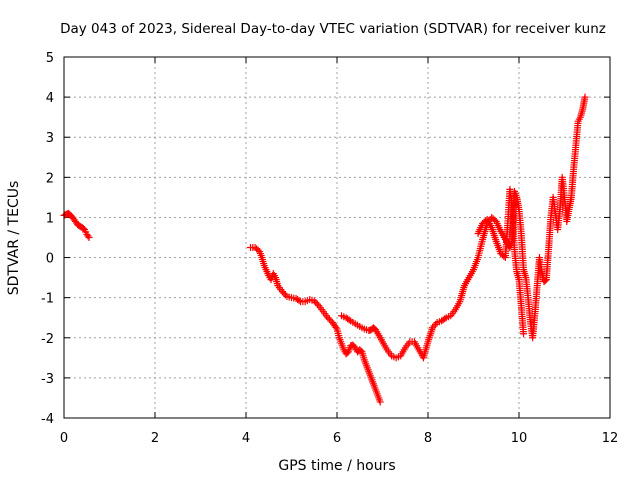 The height and width of the screenshot is (480, 640). I want to click on x-tick-label: 4, so click(246, 438).